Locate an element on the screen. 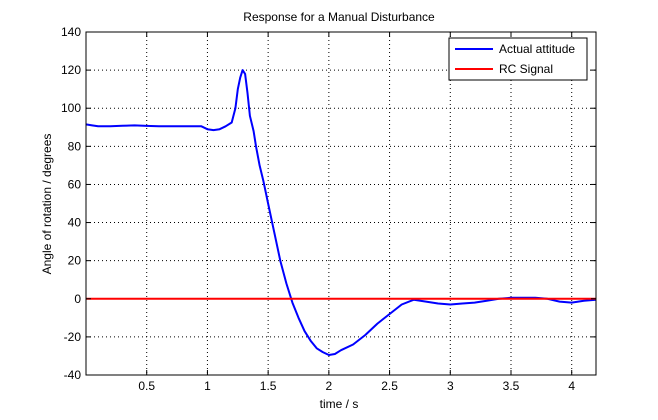  x-tick-label: 0.5 is located at coordinates (146, 386).